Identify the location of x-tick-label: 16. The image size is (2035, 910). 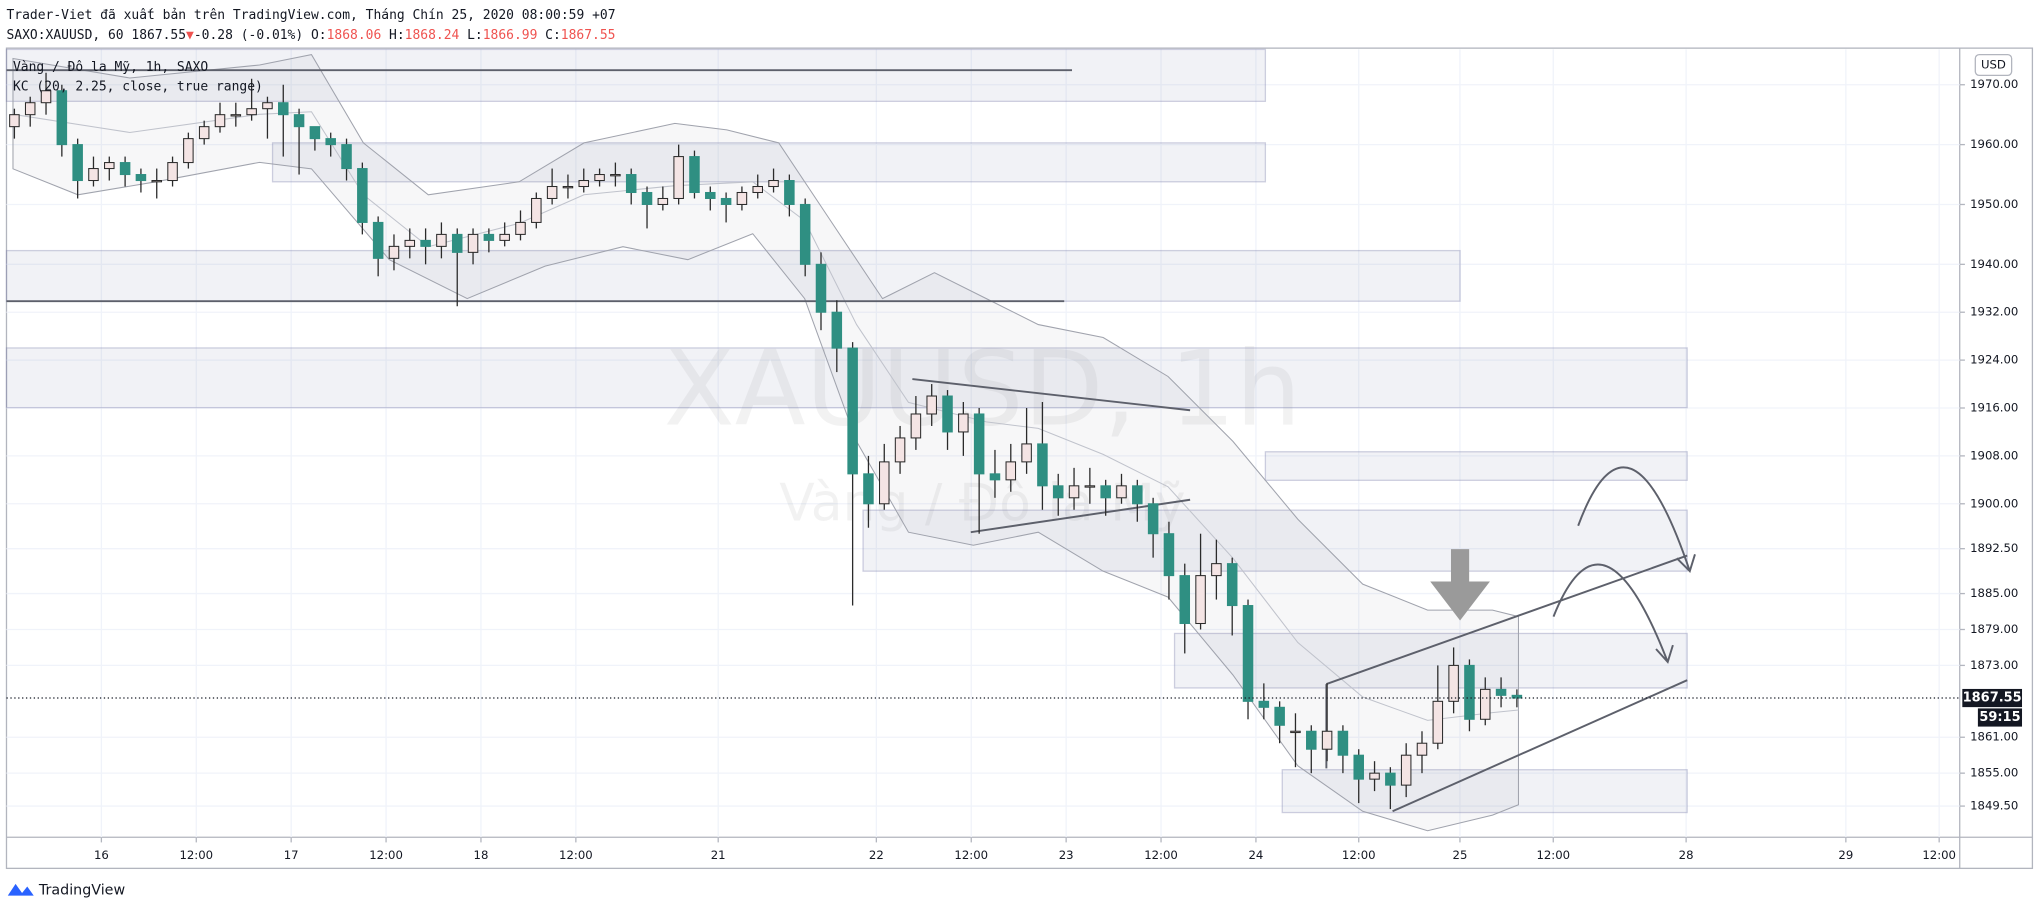
(101, 855).